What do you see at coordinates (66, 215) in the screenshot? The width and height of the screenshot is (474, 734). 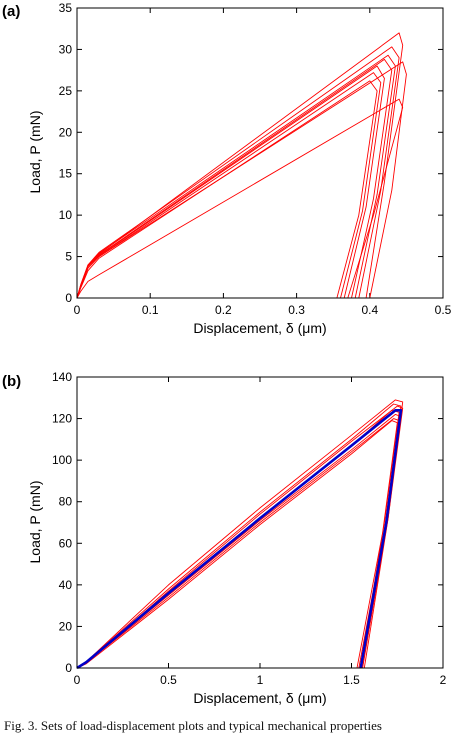 I see `panel-a-y-tick-label: 10` at bounding box center [66, 215].